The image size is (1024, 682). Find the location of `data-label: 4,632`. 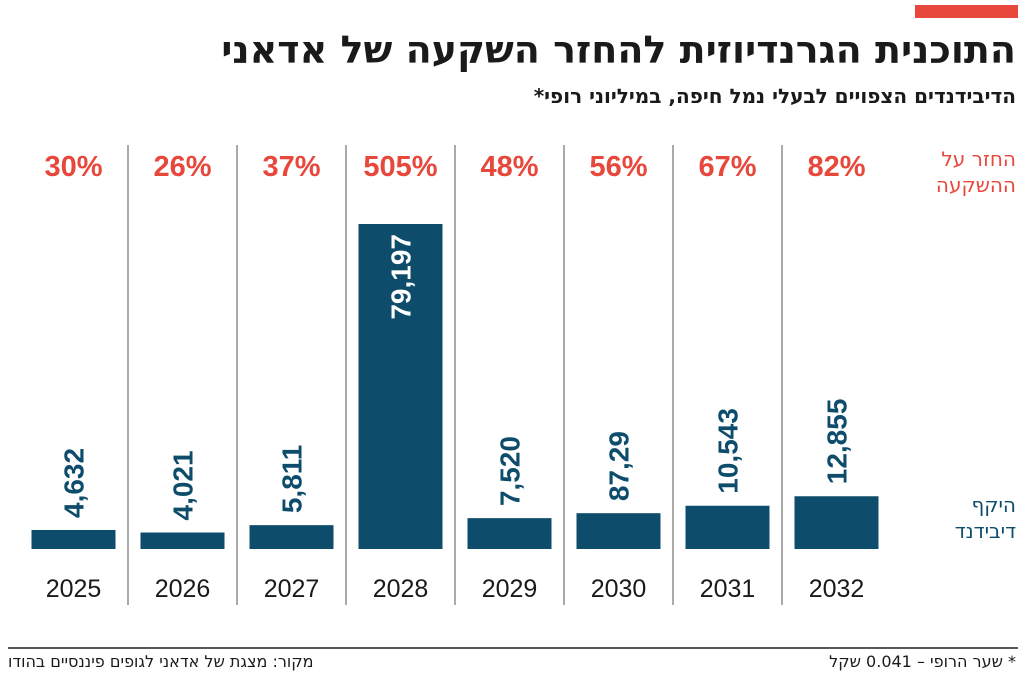

data-label: 4,632 is located at coordinates (74, 483).